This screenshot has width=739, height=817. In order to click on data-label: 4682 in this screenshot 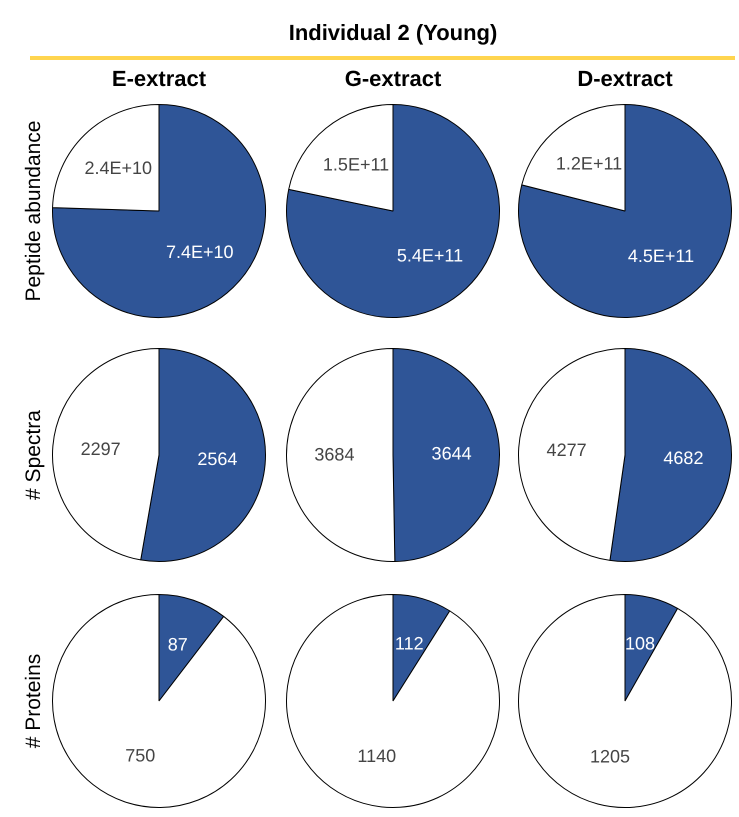, I will do `click(683, 458)`.